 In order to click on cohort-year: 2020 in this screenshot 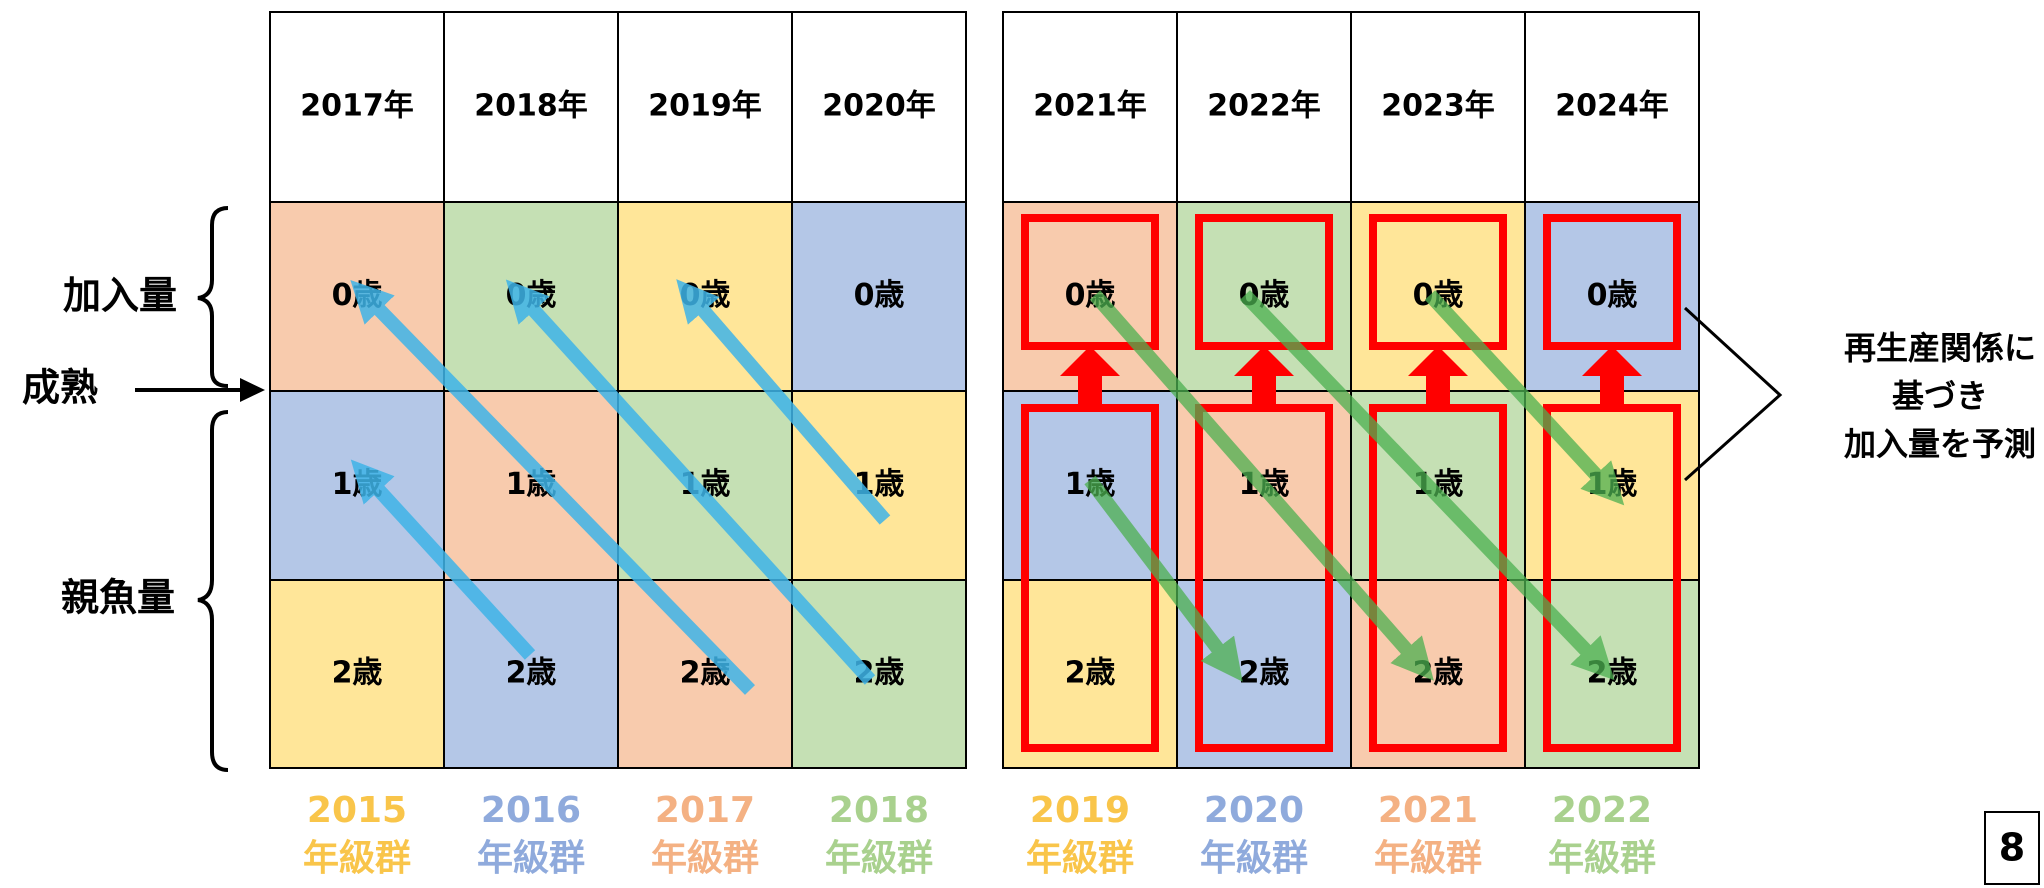, I will do `click(1254, 810)`.